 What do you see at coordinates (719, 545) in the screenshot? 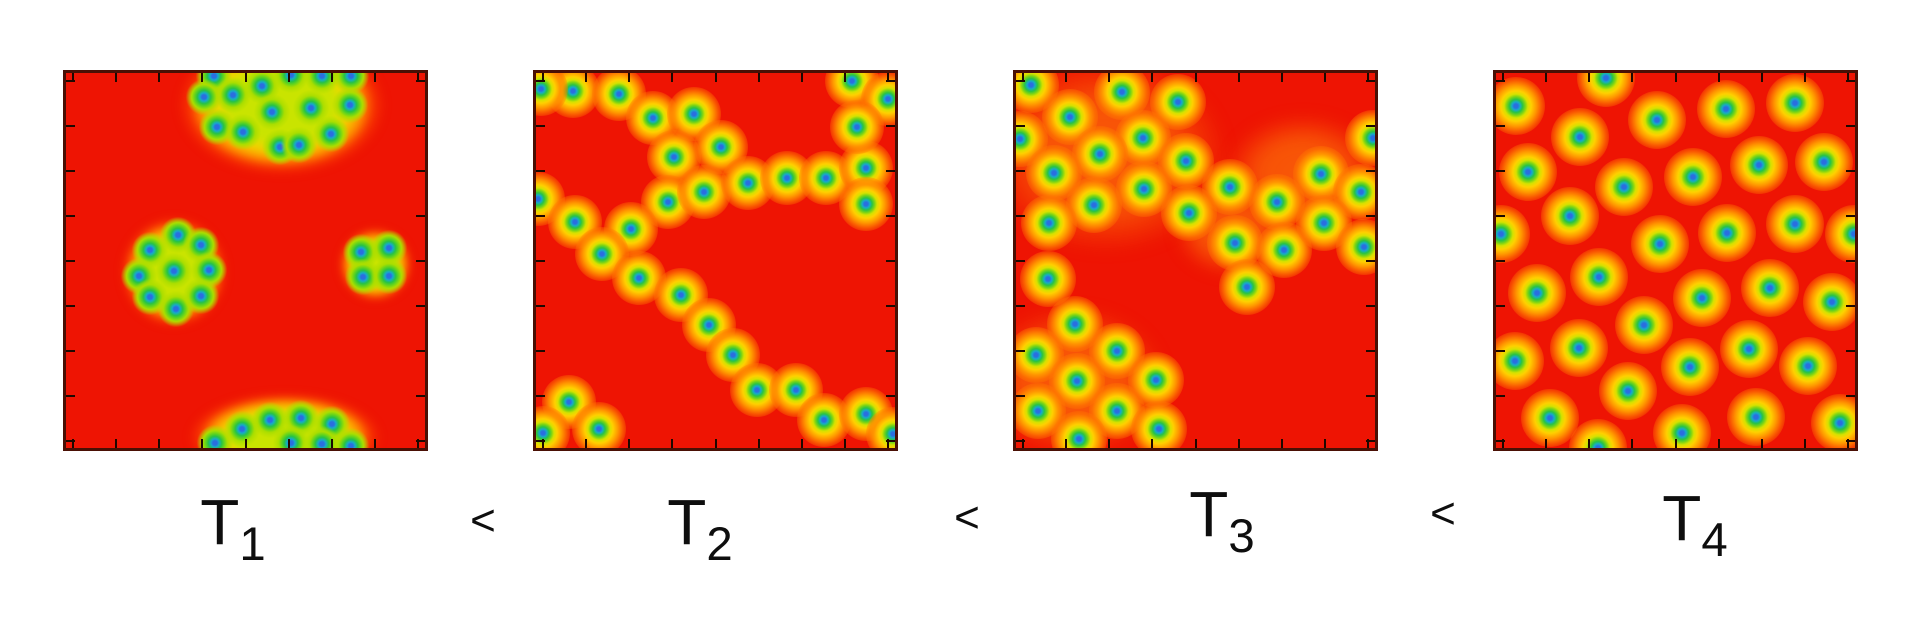
I see `temperature-label-subscript: 2` at bounding box center [719, 545].